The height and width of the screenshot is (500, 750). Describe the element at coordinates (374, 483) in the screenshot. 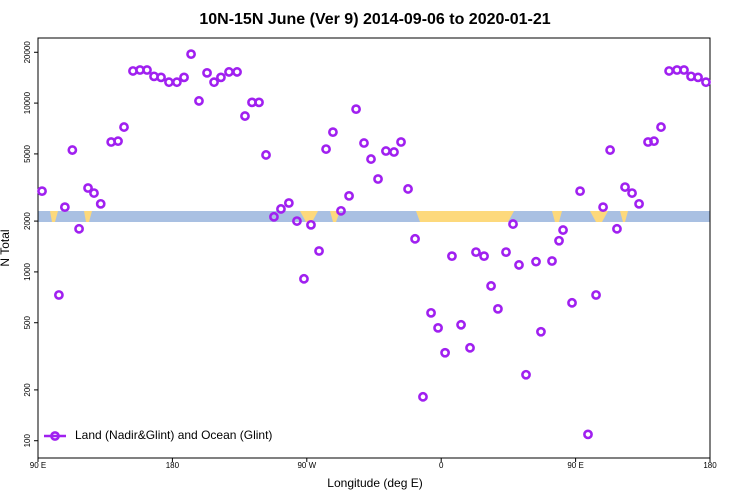

I see `x-axis-label: Longitude (deg E)` at that location.